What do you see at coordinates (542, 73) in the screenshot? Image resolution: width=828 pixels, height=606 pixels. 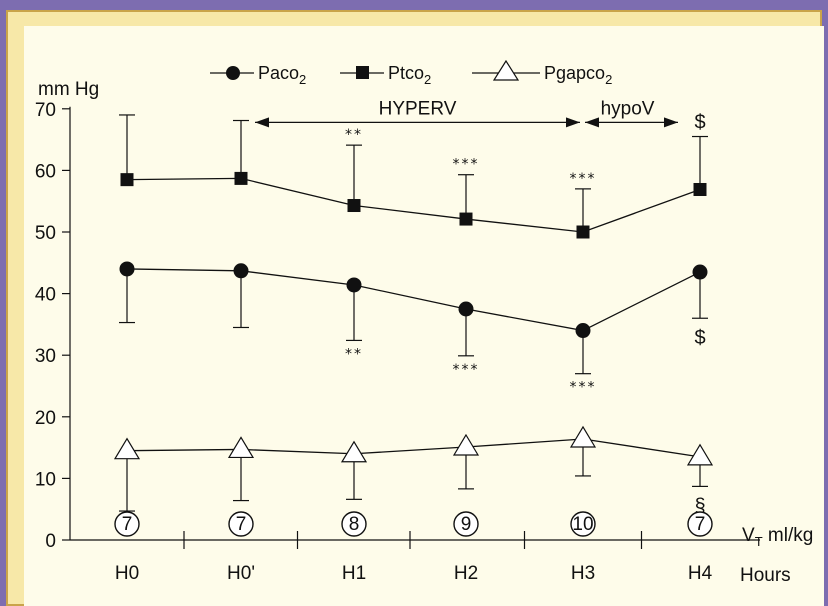 I see `legend-item-pgapco2: Pgapco2` at bounding box center [542, 73].